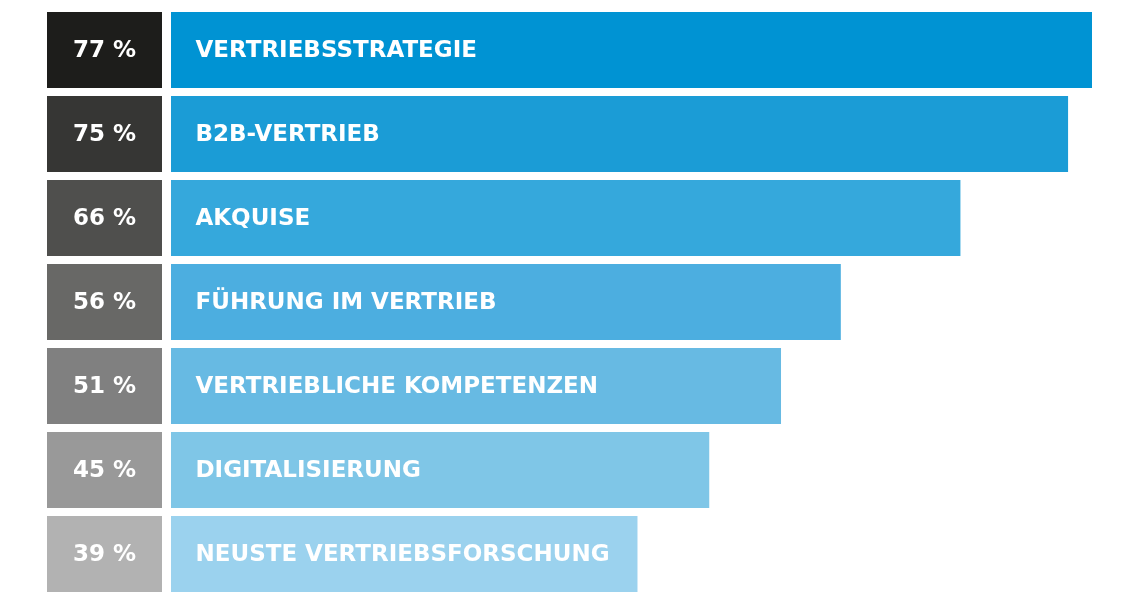  What do you see at coordinates (336, 49) in the screenshot?
I see `y-tick-label: VERTRIEBSSTRATEGIE` at bounding box center [336, 49].